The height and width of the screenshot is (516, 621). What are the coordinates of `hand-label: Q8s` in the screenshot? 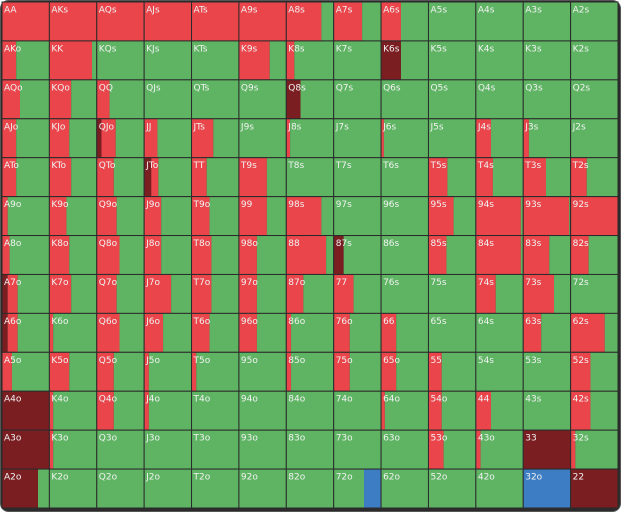 It's located at (297, 88).